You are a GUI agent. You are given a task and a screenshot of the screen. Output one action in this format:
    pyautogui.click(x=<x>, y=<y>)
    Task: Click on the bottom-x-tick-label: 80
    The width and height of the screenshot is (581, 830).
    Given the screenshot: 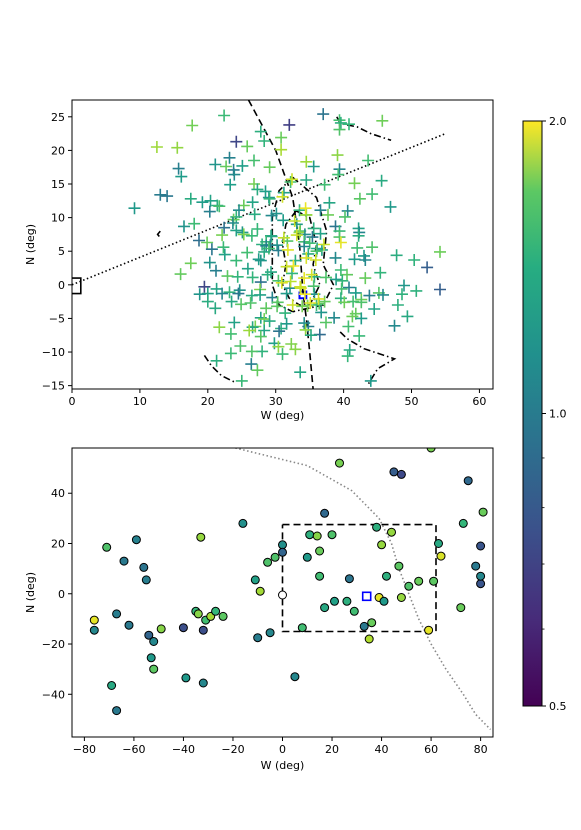 What is the action you would take?
    pyautogui.click(x=481, y=749)
    